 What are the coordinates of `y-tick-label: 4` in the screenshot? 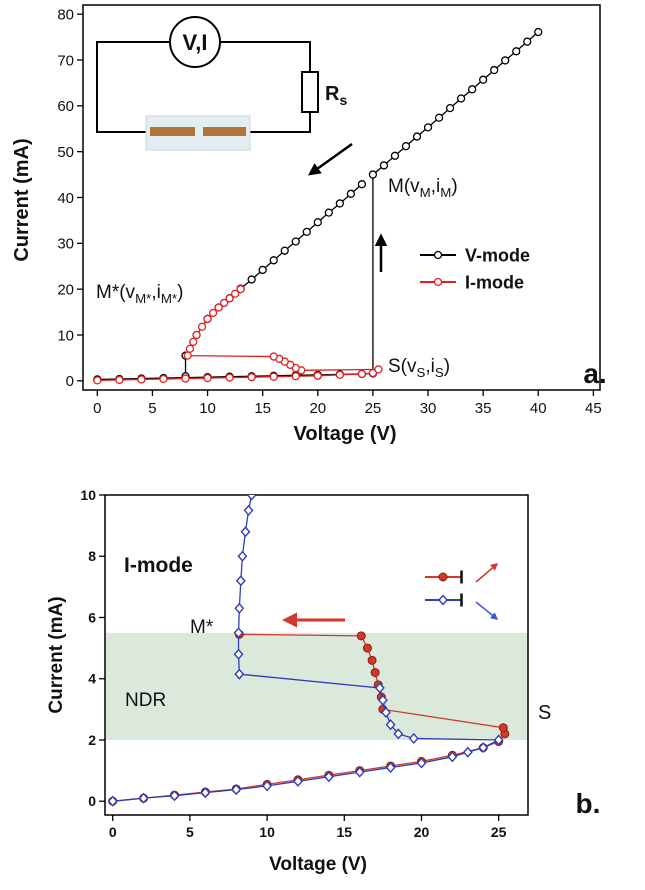 It's located at (92, 679).